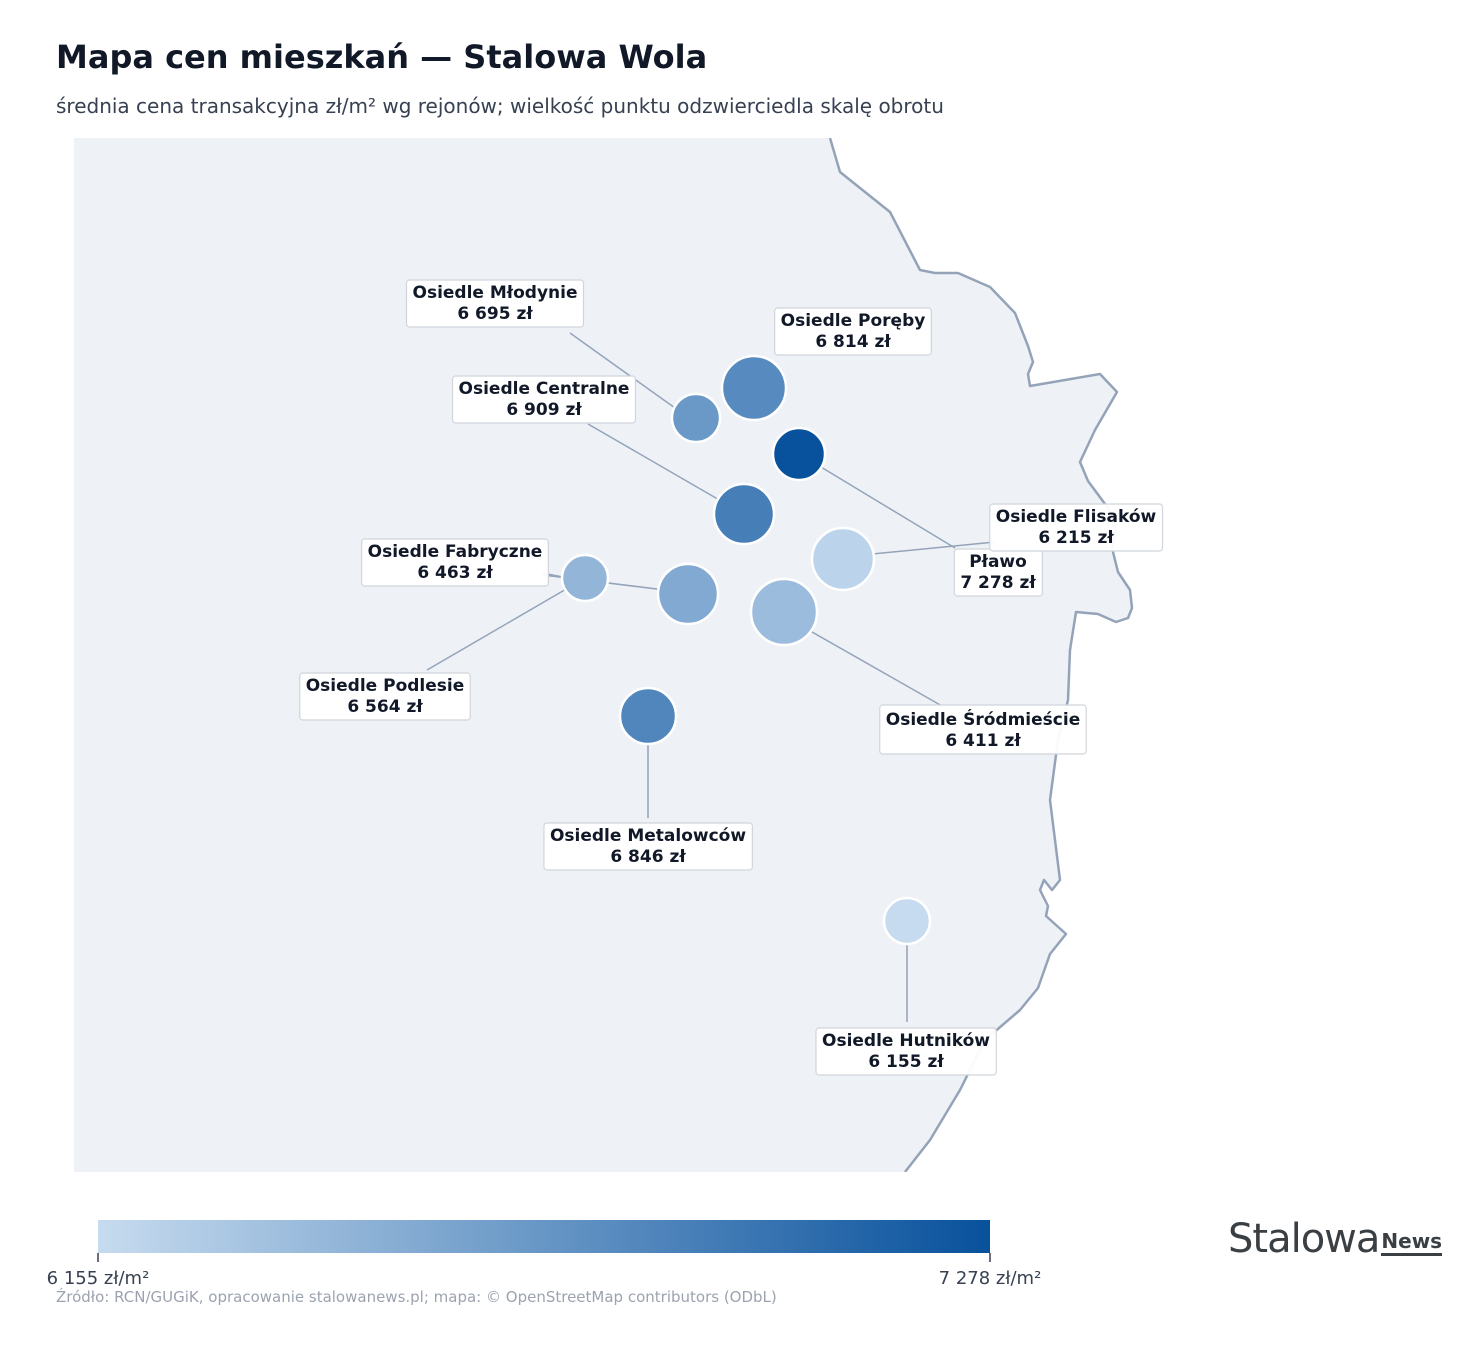 This screenshot has height=1352, width=1482. Describe the element at coordinates (544, 410) in the screenshot. I see `district-price: 6 909 zł` at that location.